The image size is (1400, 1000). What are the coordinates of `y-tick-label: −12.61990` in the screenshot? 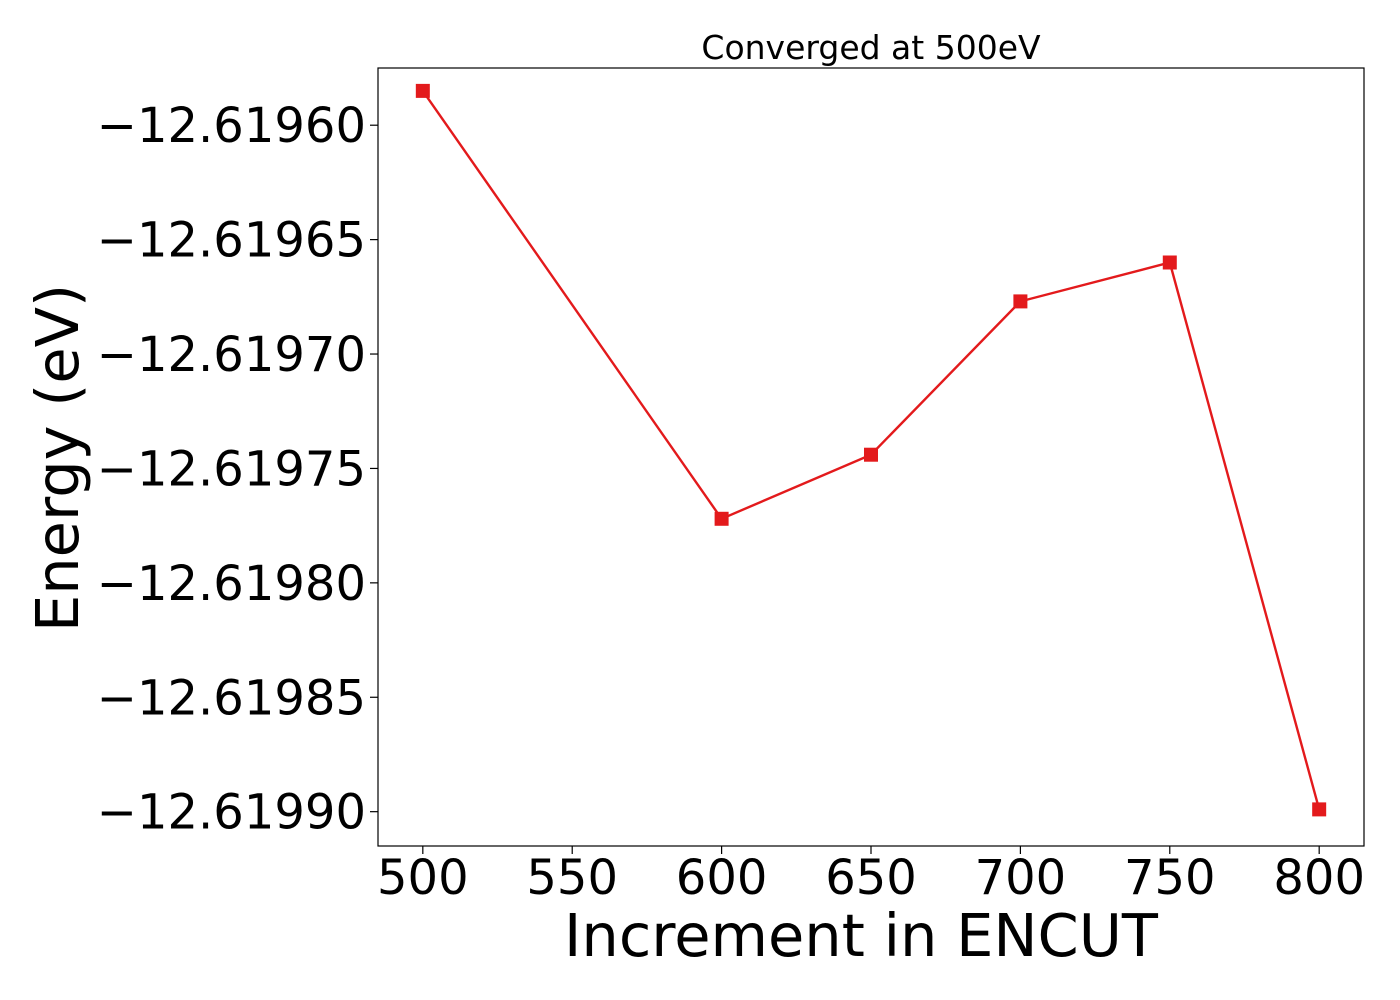 It's located at (231, 813).